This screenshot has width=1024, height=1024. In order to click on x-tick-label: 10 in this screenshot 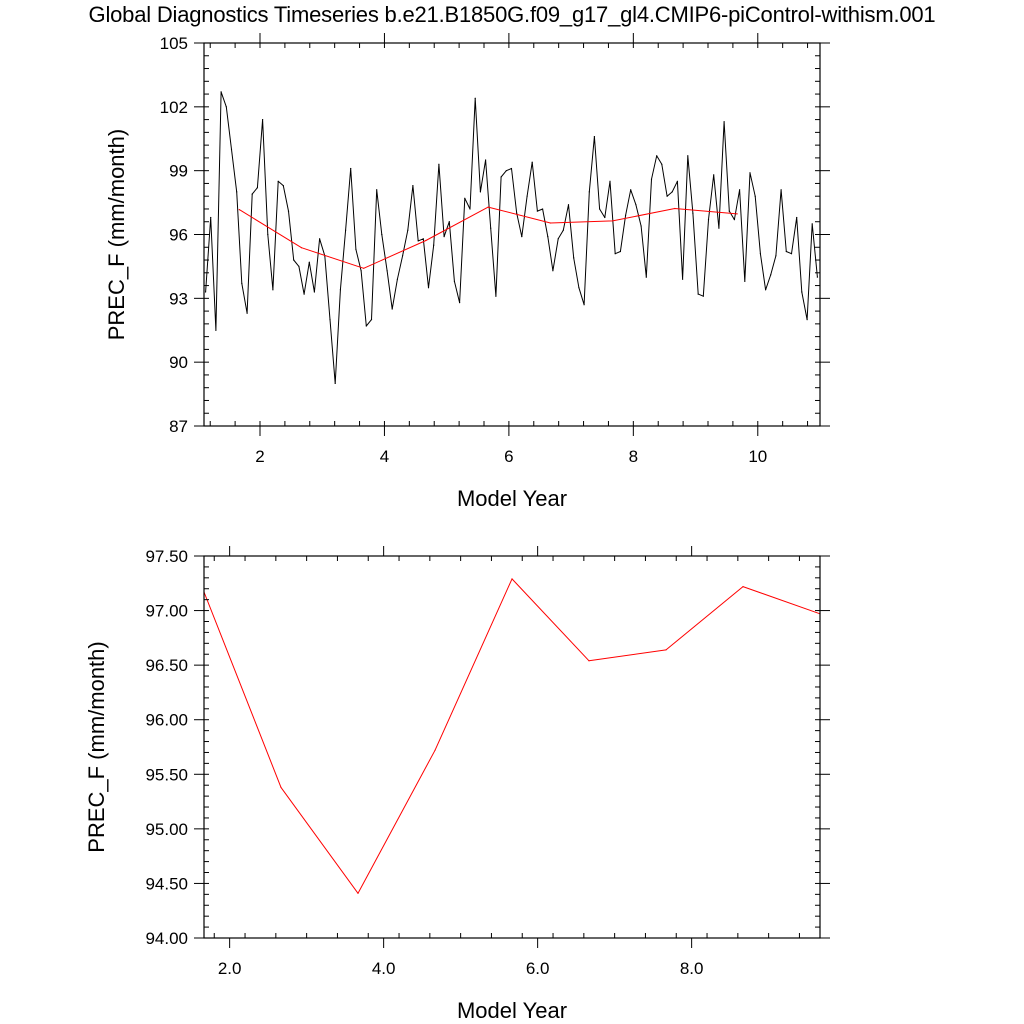, I will do `click(757, 456)`.